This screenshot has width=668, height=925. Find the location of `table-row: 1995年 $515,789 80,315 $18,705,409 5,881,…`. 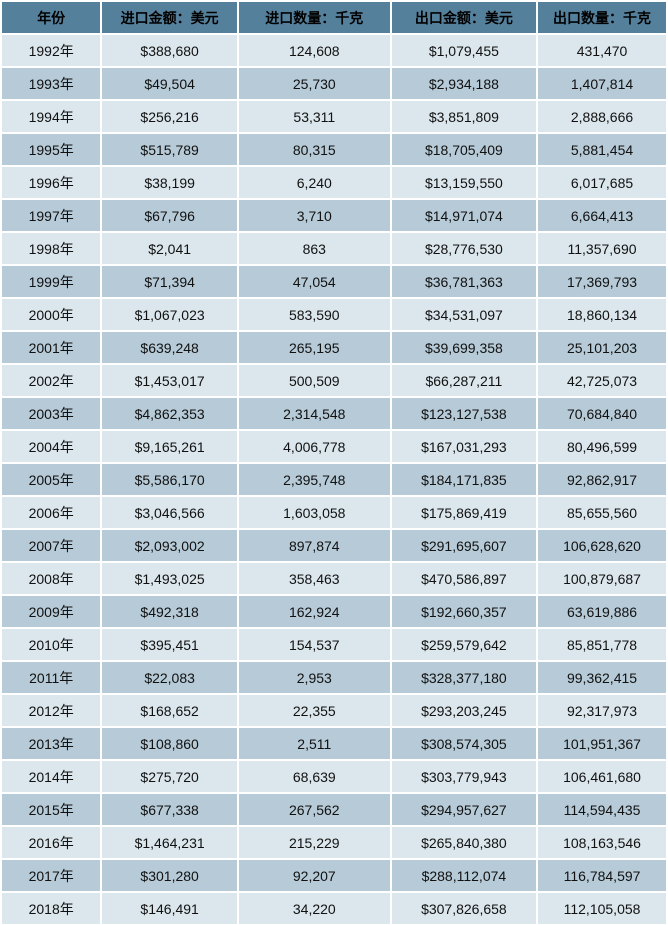

table-row: 1995年 $515,789 80,315 $18,705,409 5,881,… is located at coordinates (334, 149).